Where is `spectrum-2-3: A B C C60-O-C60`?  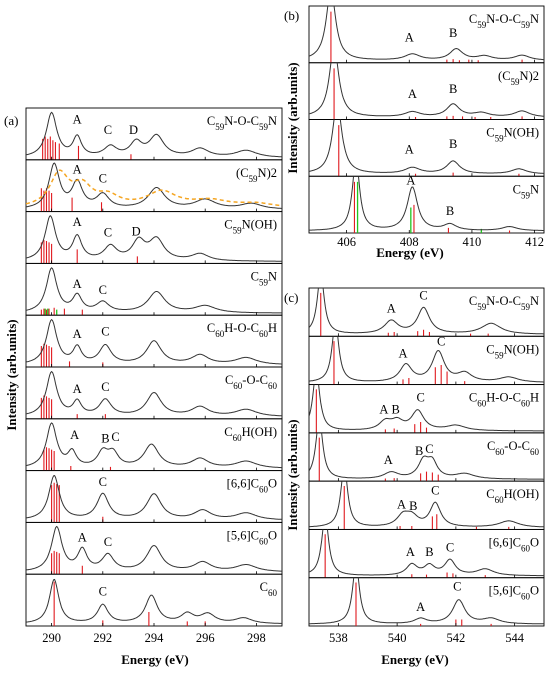
spectrum-2-3: A B C C60-O-C60 is located at coordinates (426, 457).